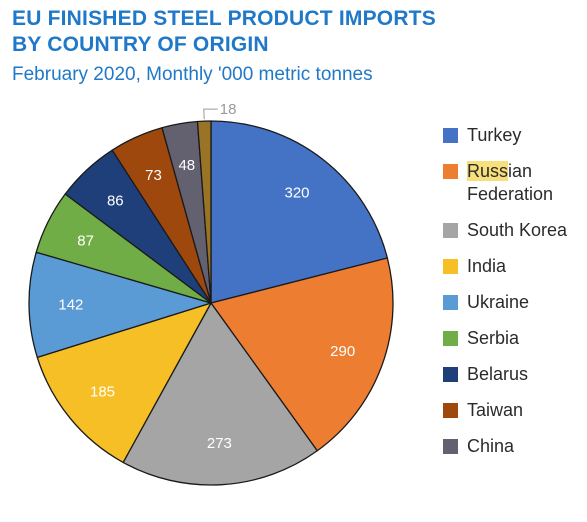 This screenshot has height=522, width=587. Describe the element at coordinates (487, 266) in the screenshot. I see `legend-label-india: India` at that location.